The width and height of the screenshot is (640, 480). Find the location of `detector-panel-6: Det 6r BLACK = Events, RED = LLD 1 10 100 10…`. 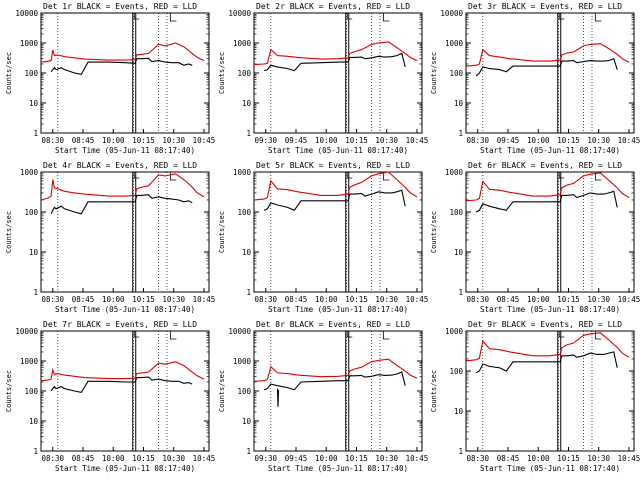

detector-panel-6: Det 6r BLACK = Events, RED = LLD 1 10 100 10… is located at coordinates (535, 237).